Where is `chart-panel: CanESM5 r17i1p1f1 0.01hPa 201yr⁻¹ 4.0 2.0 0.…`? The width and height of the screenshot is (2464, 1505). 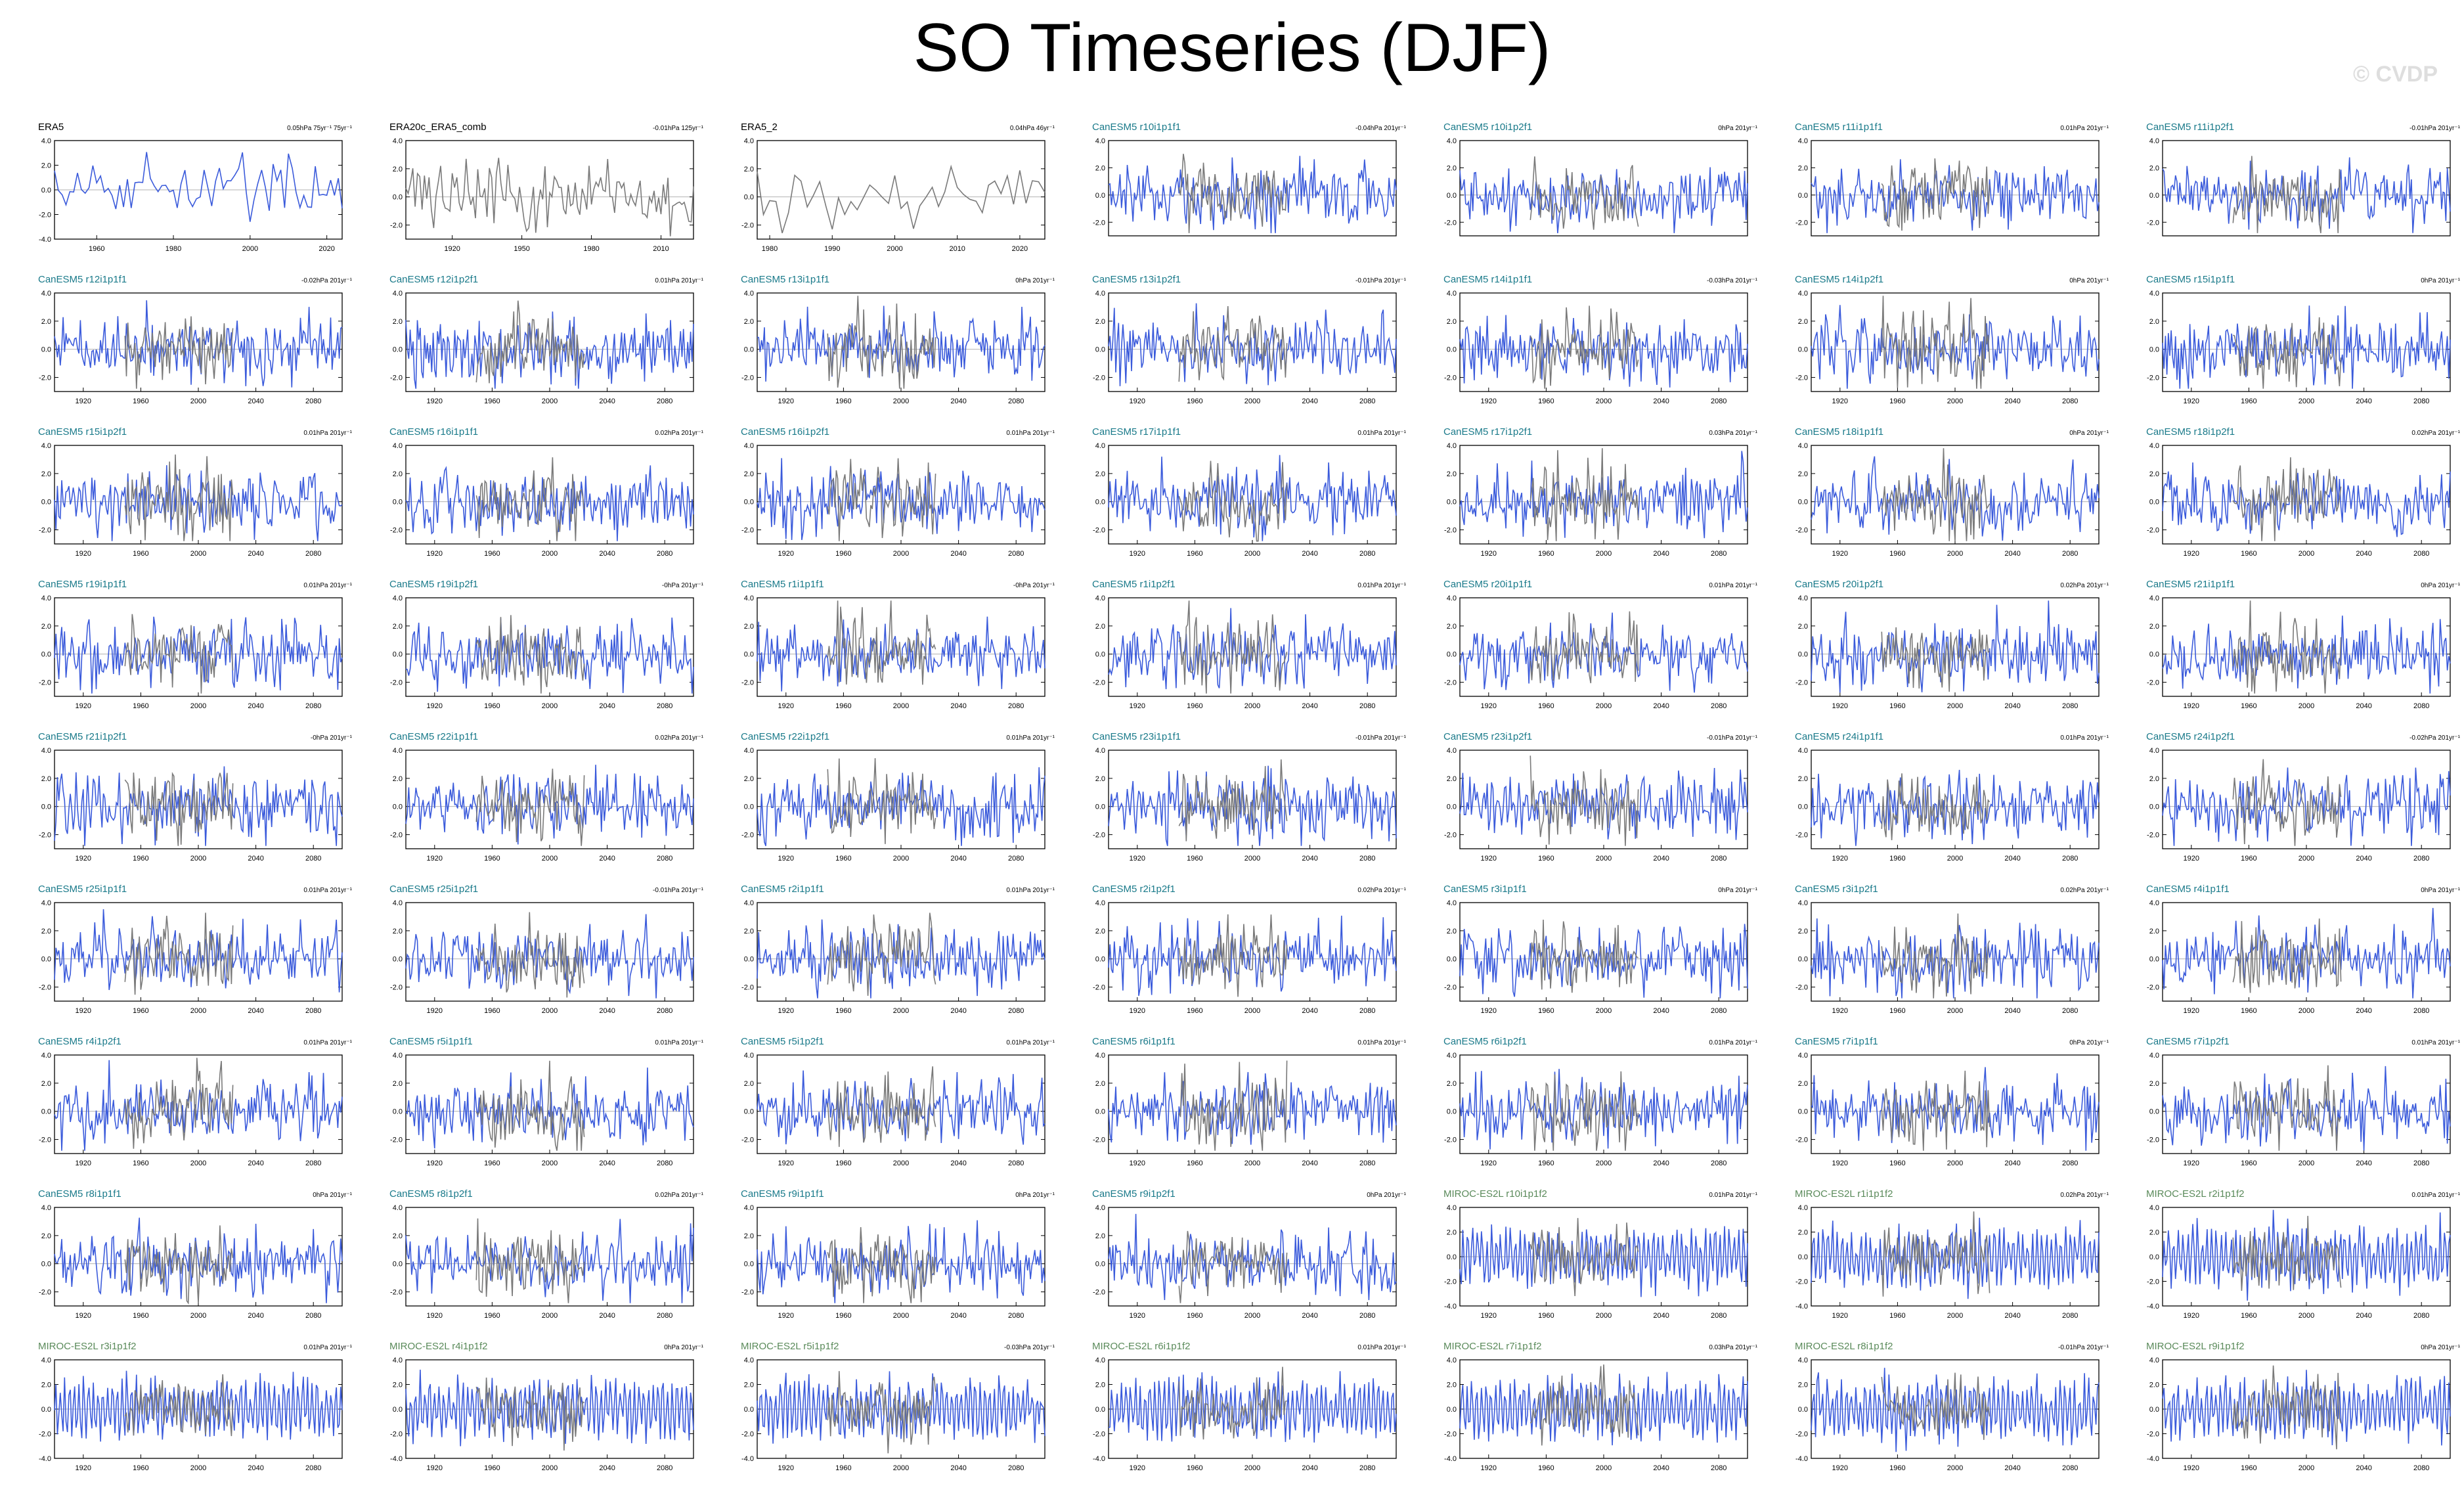
chart-panel: CanESM5 r17i1p1f1 0.01hPa 201yr⁻¹ 4.0 2.0 0.… is located at coordinates (1249, 492).